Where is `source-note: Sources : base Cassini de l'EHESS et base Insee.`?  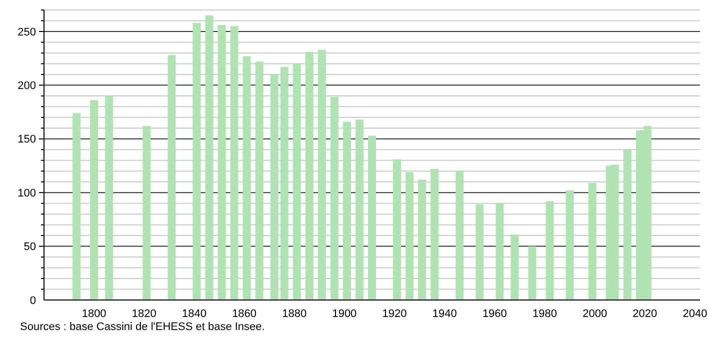 source-note: Sources : base Cassini de l'EHESS et base Insee. is located at coordinates (142, 327).